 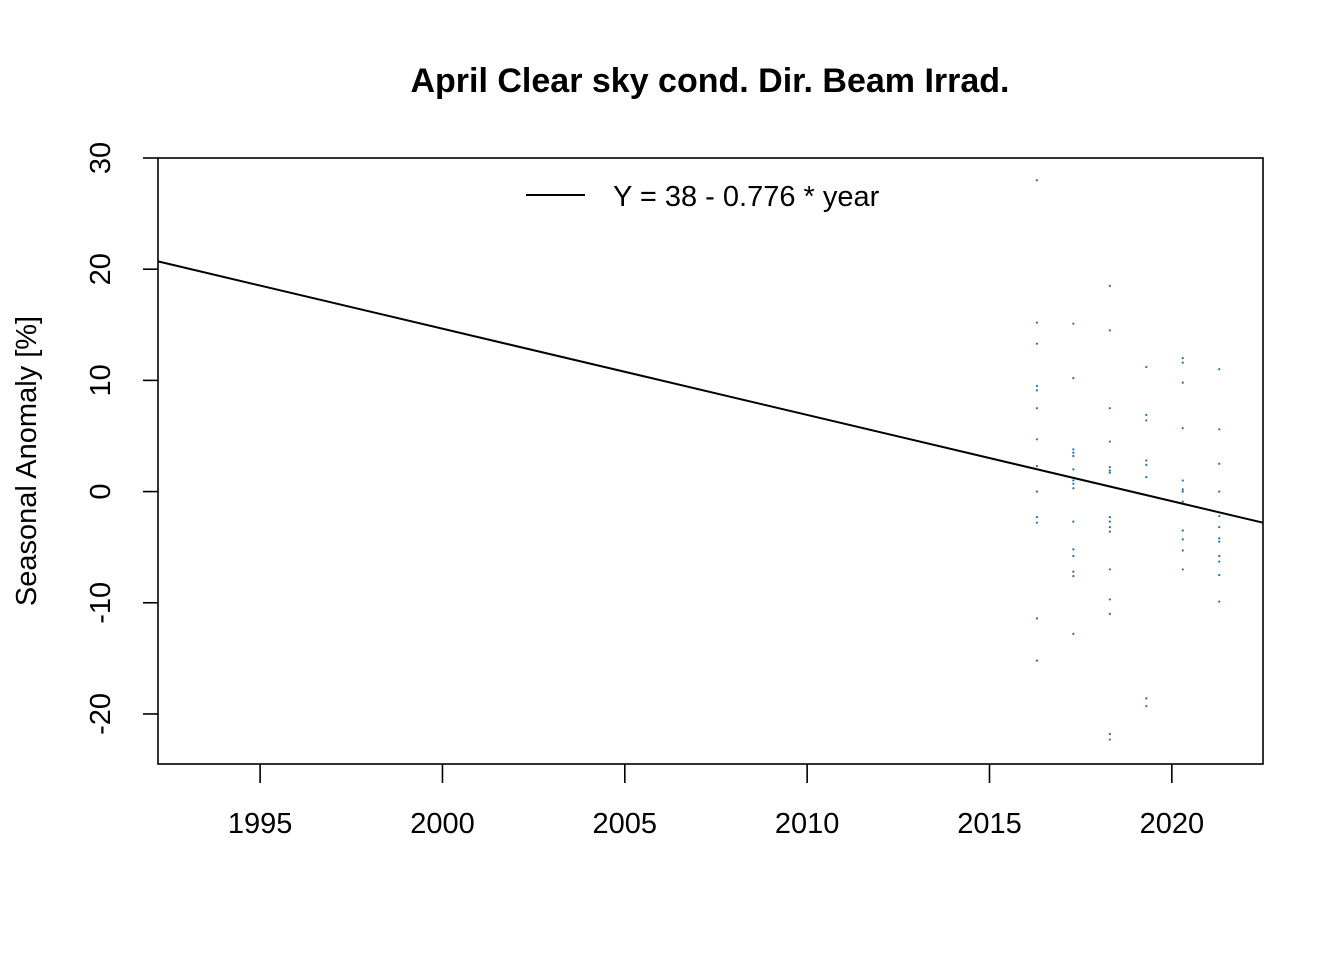 I want to click on x-tick-label: 2005, so click(x=625, y=824).